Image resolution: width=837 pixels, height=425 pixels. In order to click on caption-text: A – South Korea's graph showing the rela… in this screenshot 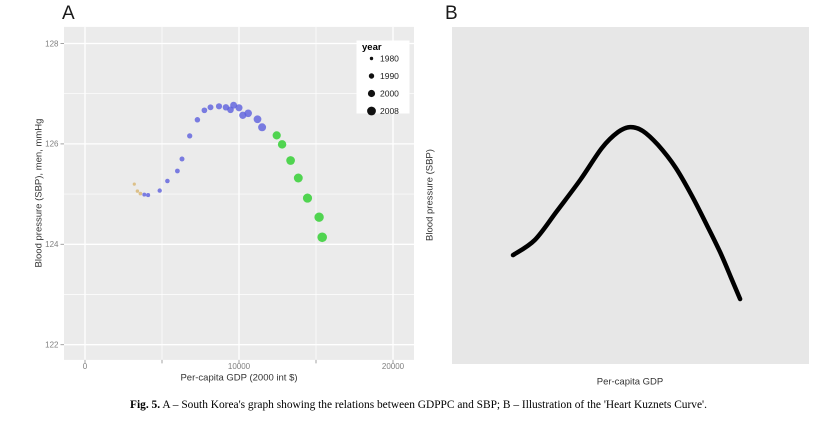, I will do `click(433, 405)`.